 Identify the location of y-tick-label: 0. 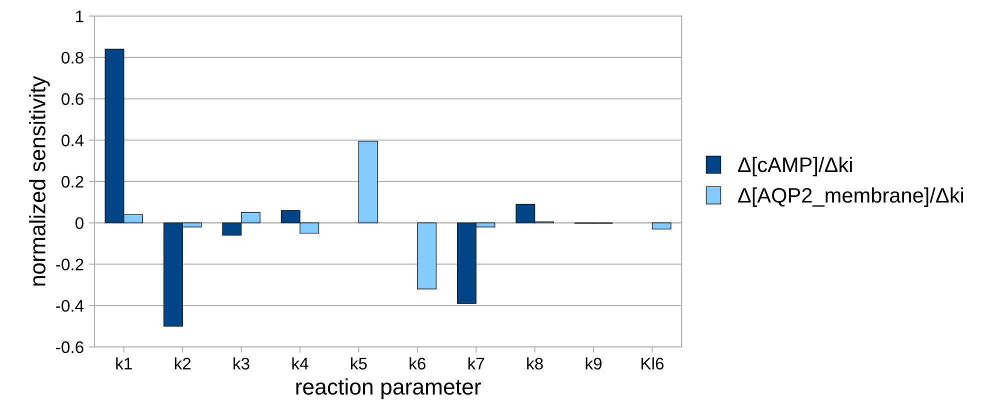
(79, 223).